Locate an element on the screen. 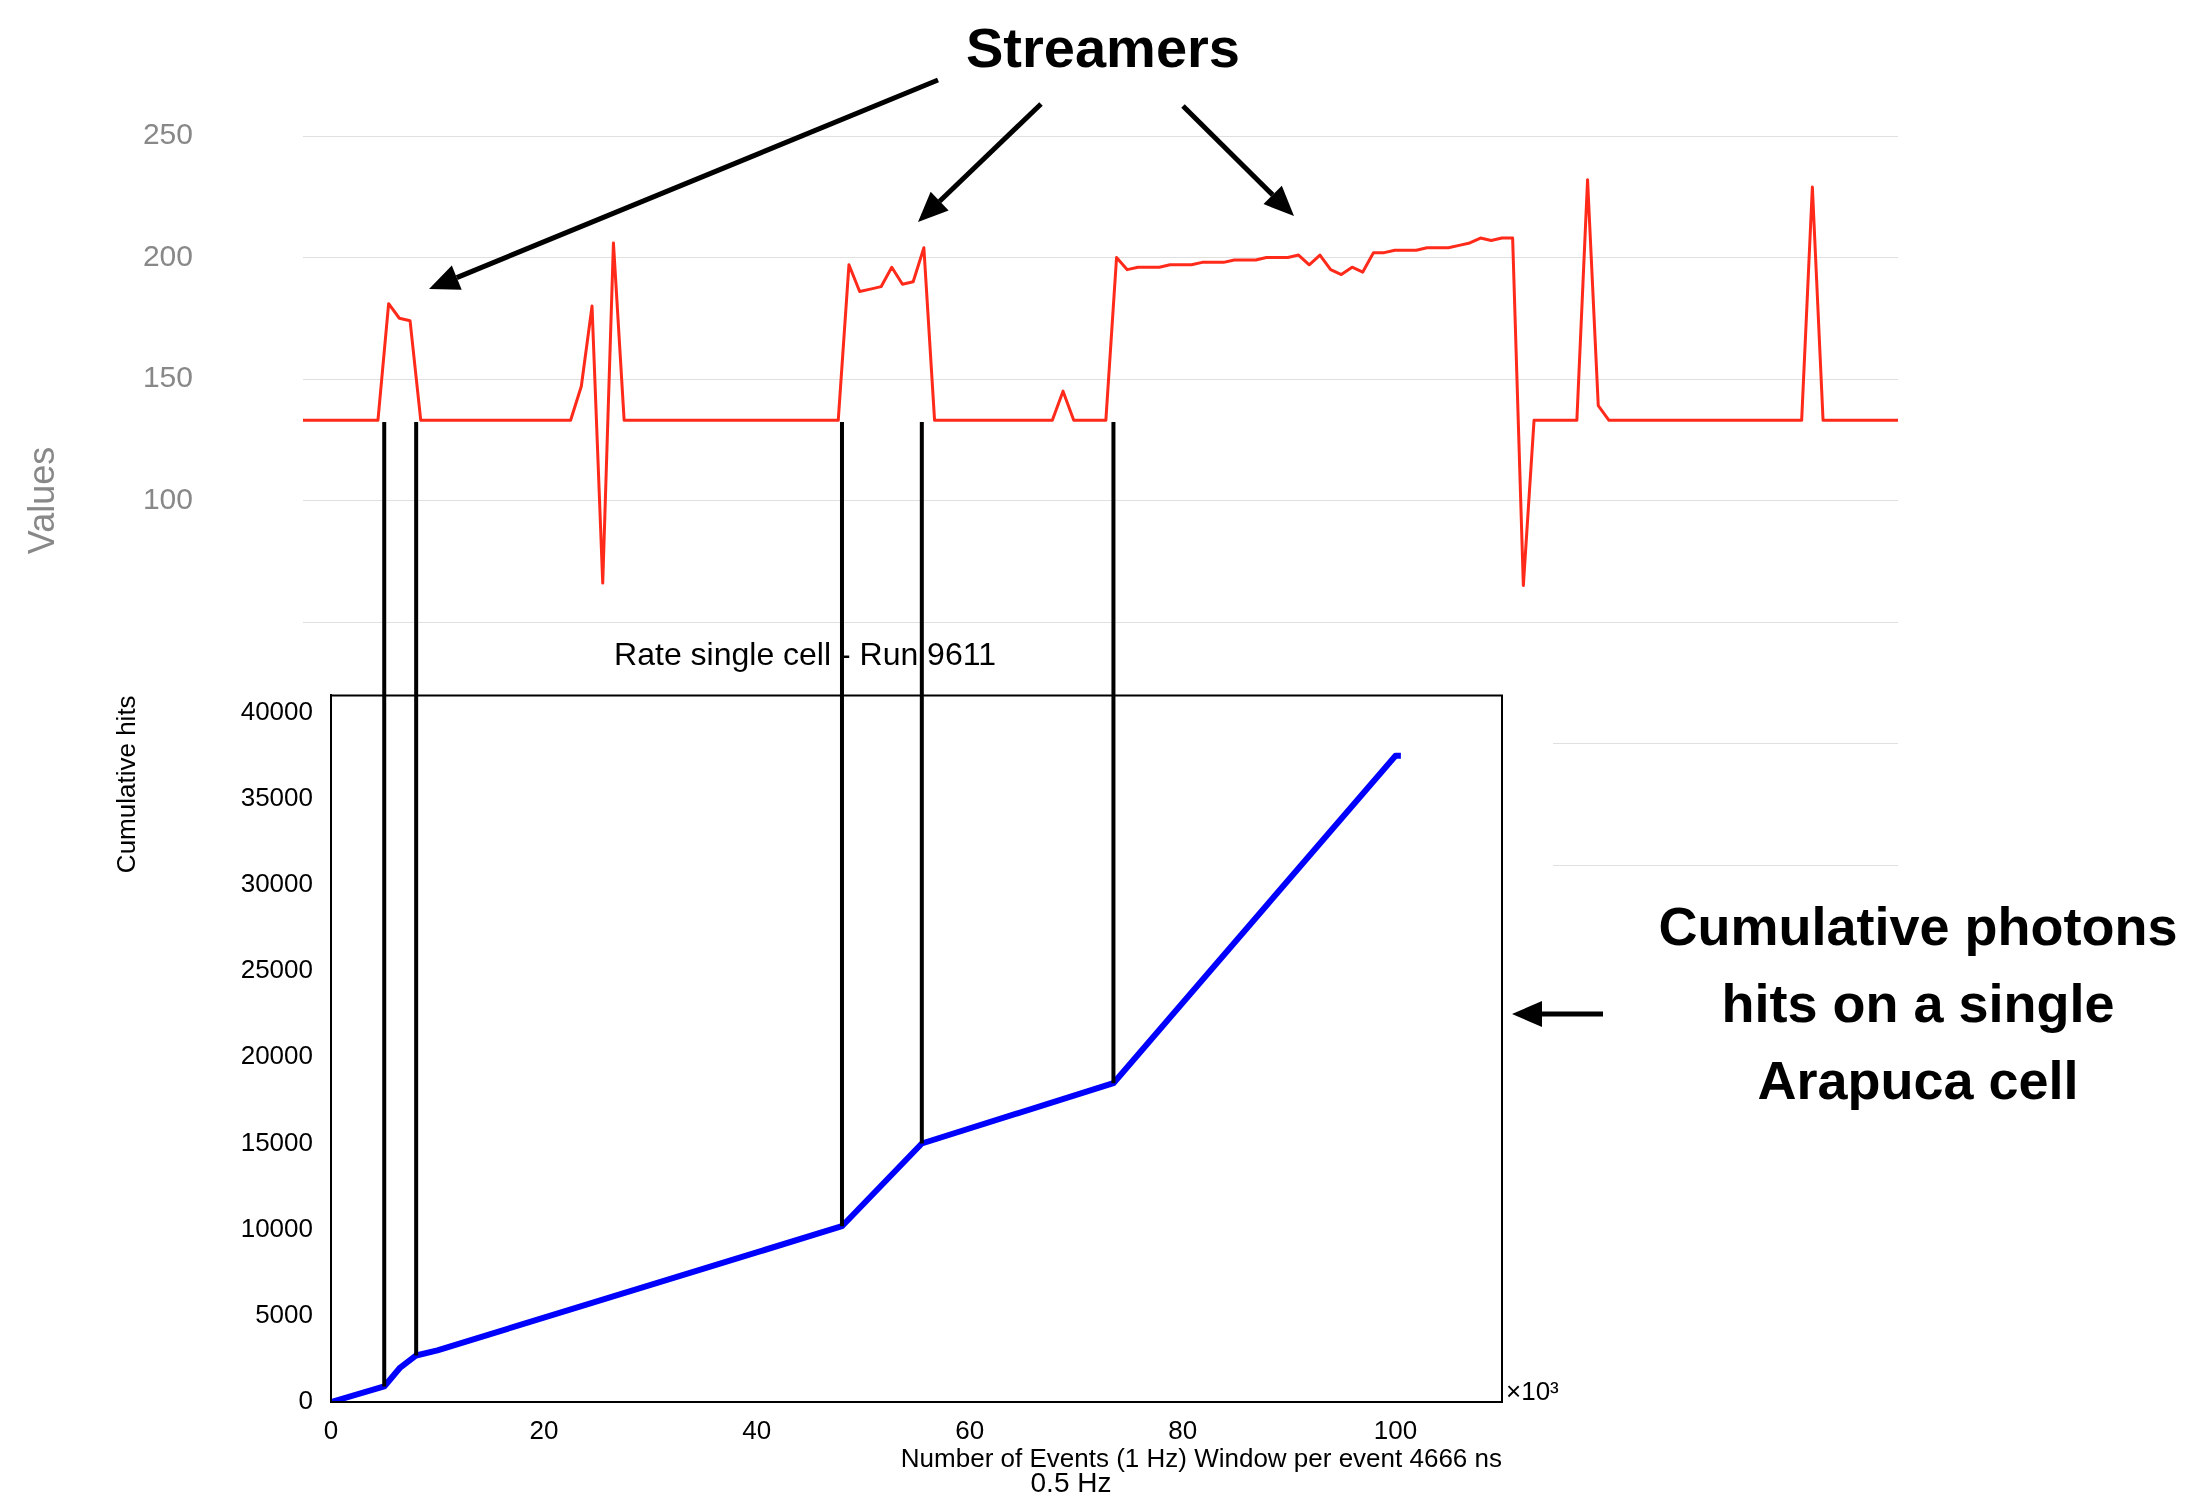 The width and height of the screenshot is (2203, 1503). y-tick-label: 35000 is located at coordinates (276, 796).